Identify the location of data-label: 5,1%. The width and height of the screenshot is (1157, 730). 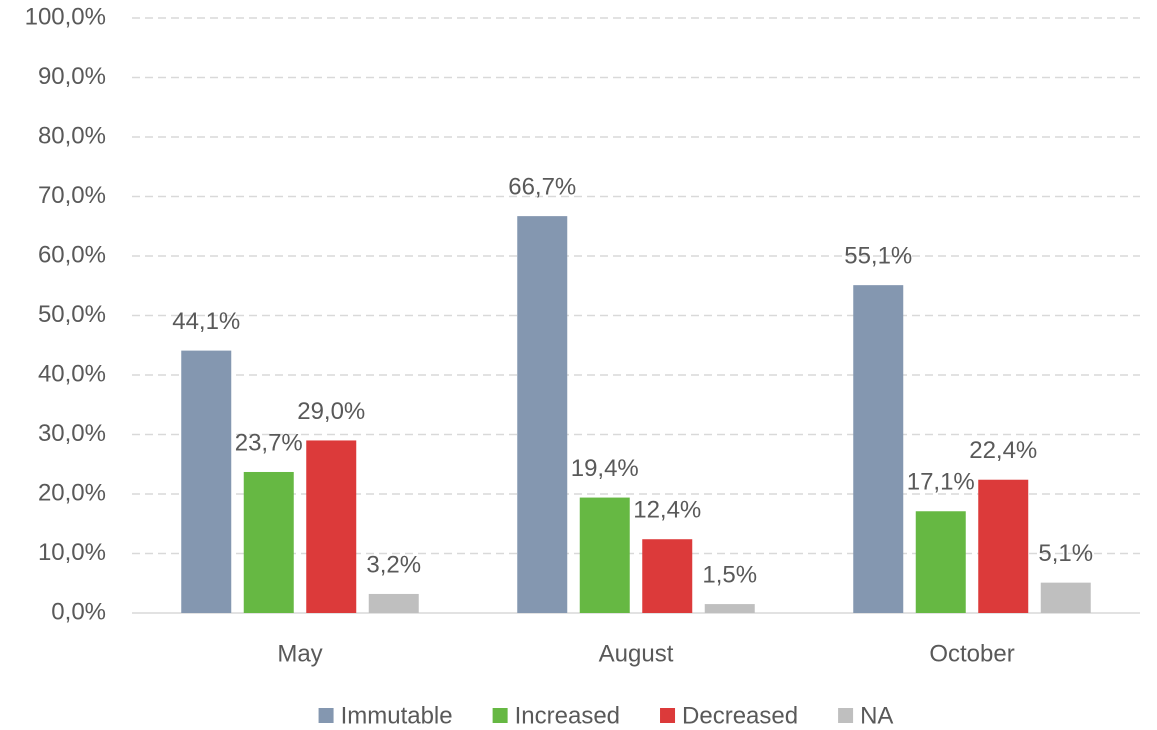
(1065, 553).